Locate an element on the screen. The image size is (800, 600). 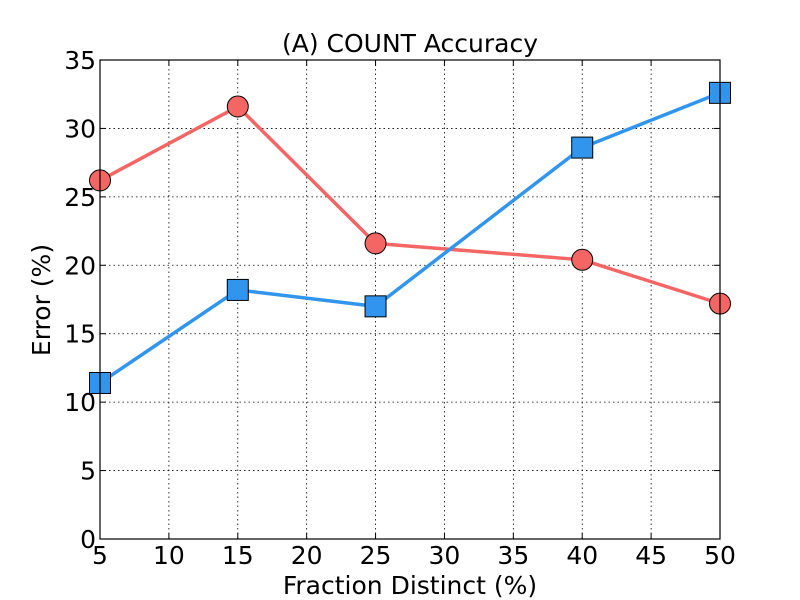
chart-title: (A) COUNT Accuracy is located at coordinates (410, 43).